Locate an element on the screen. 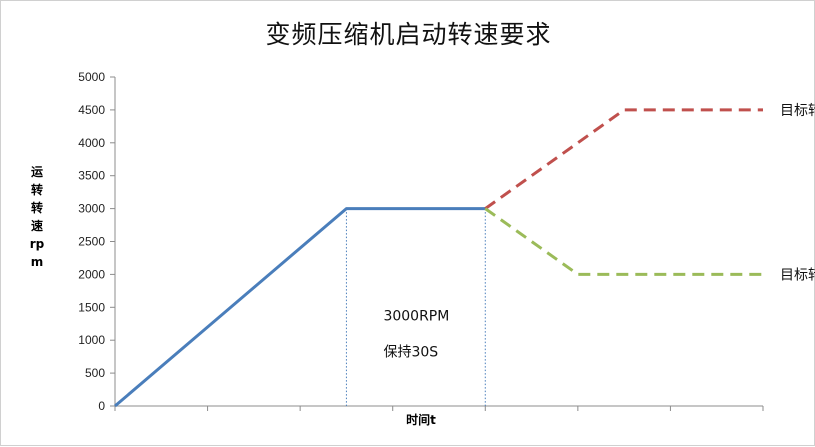 The image size is (815, 447). y-axis-label: 运转转速rpm is located at coordinates (37, 217).